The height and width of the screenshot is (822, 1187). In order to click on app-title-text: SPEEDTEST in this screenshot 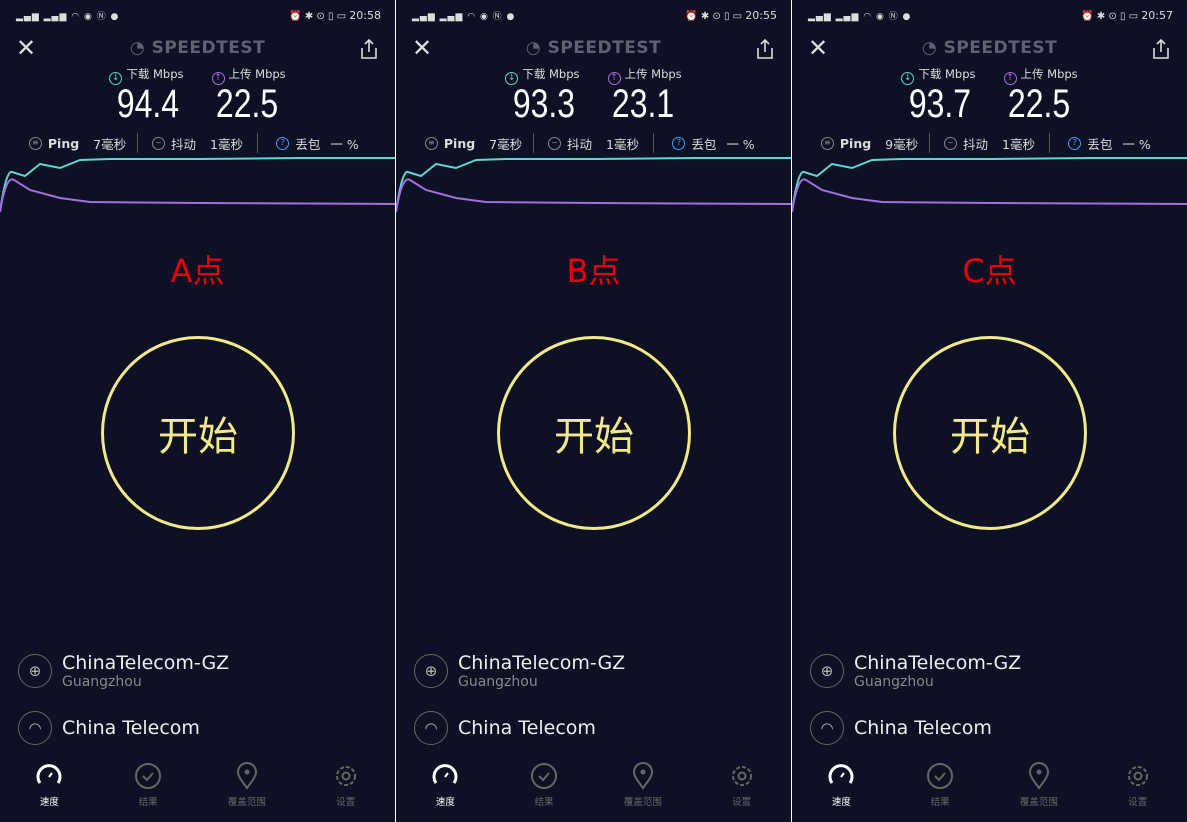, I will do `click(208, 48)`.